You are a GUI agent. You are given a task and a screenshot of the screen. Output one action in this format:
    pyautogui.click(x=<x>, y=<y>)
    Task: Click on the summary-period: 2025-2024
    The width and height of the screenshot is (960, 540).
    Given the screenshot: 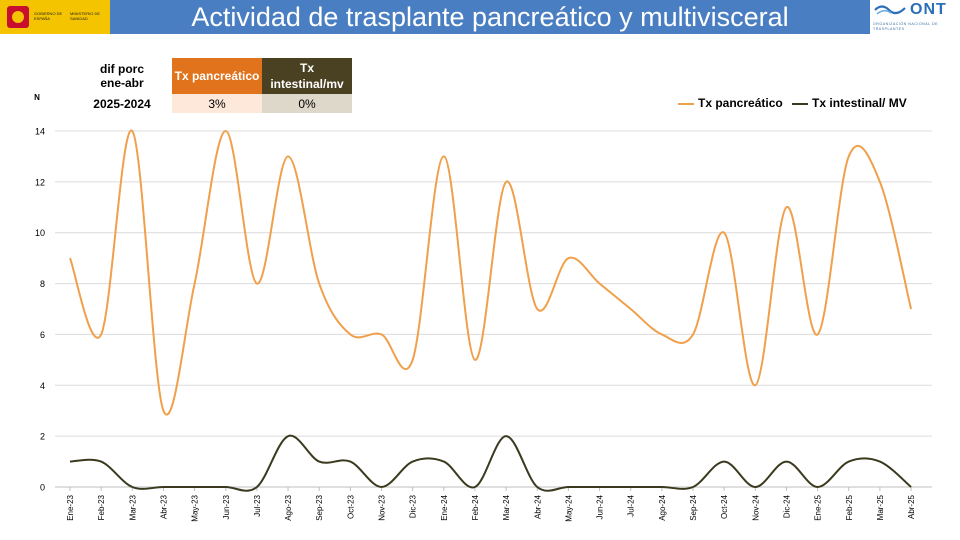 What is the action you would take?
    pyautogui.click(x=122, y=103)
    